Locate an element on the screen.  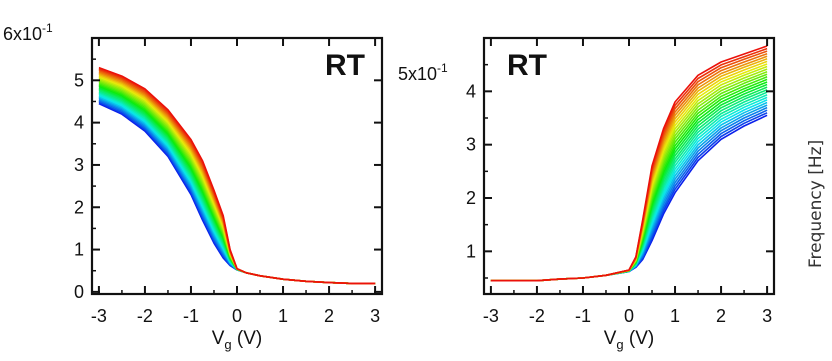
y-tick-label: 5 is located at coordinates (79, 80).